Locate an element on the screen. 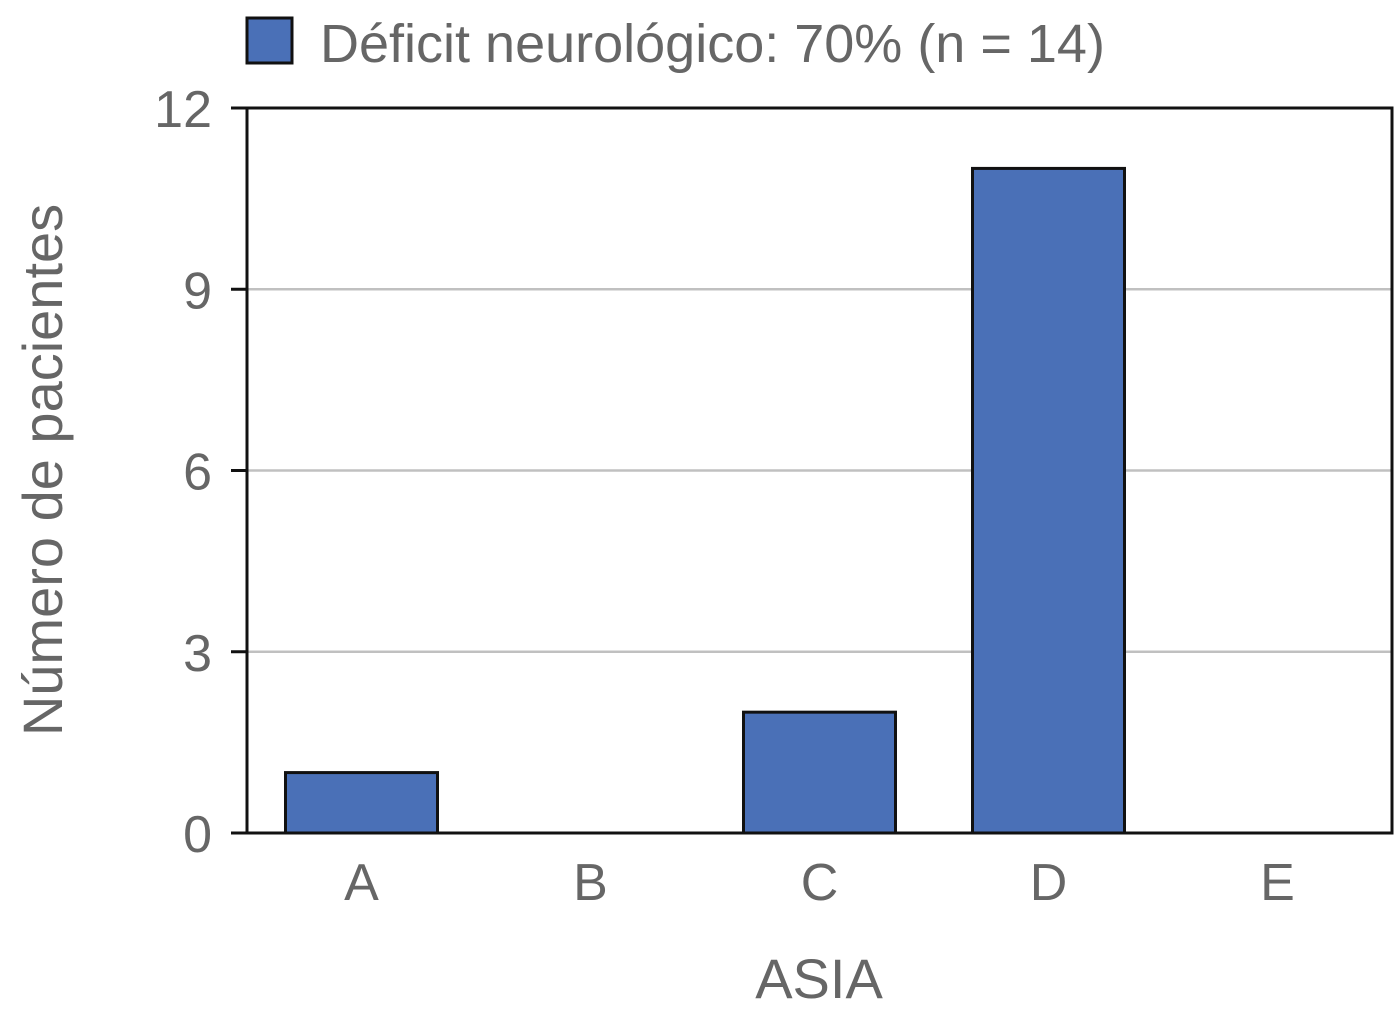 This screenshot has height=1024, width=1395. x-tick-label: E is located at coordinates (1277, 883).